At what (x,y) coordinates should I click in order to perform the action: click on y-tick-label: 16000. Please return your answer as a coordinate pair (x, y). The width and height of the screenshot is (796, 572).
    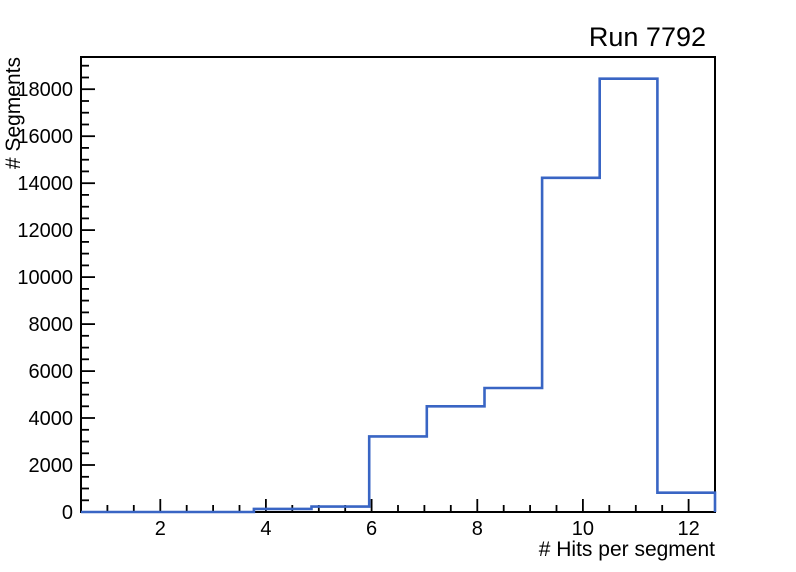
    Looking at the image, I should click on (45, 137).